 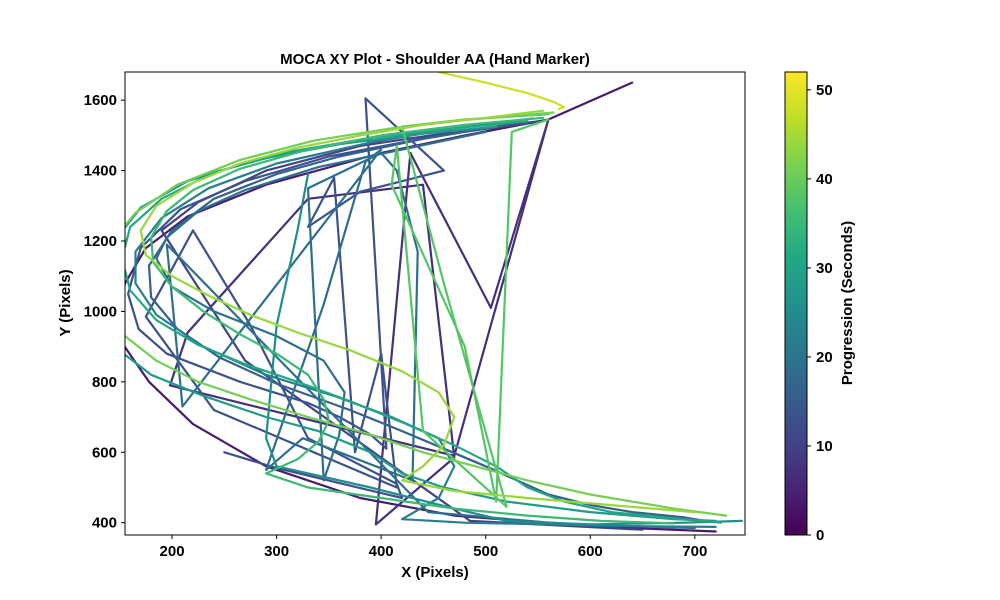 What do you see at coordinates (172, 551) in the screenshot?
I see `x-tick-label: 200` at bounding box center [172, 551].